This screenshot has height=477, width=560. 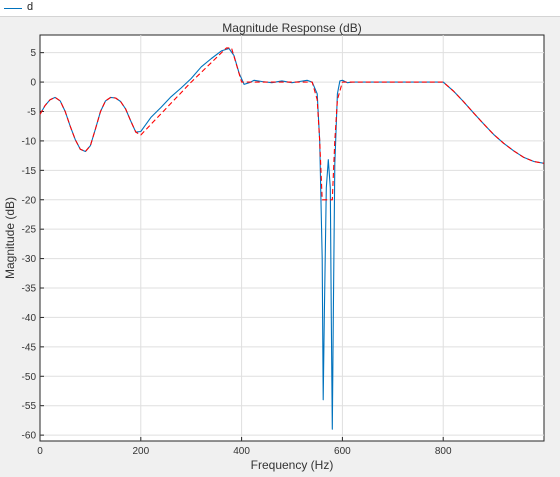 What do you see at coordinates (29, 318) in the screenshot?
I see `y-tick-label: -40` at bounding box center [29, 318].